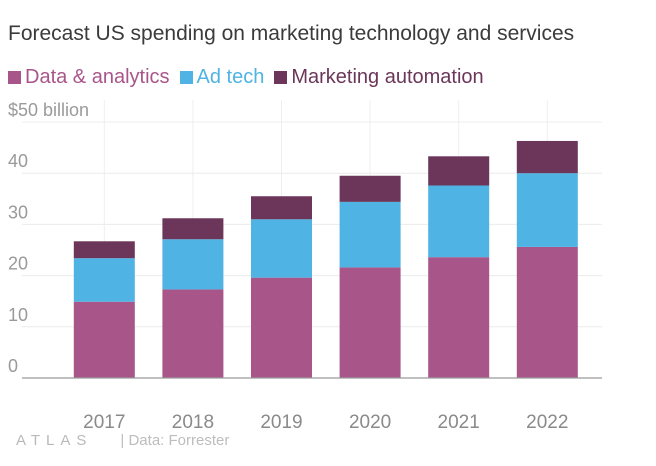 Image resolution: width=656 pixels, height=466 pixels. What do you see at coordinates (186, 77) in the screenshot?
I see `legend-swatch-ad-tech` at bounding box center [186, 77].